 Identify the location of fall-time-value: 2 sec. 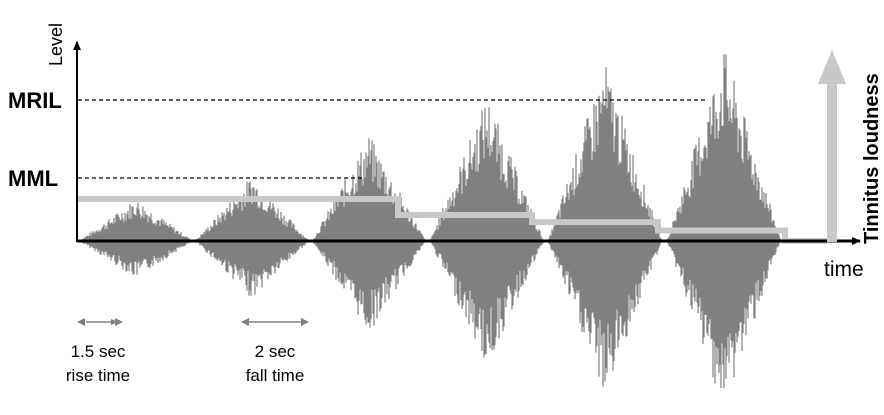
(275, 351).